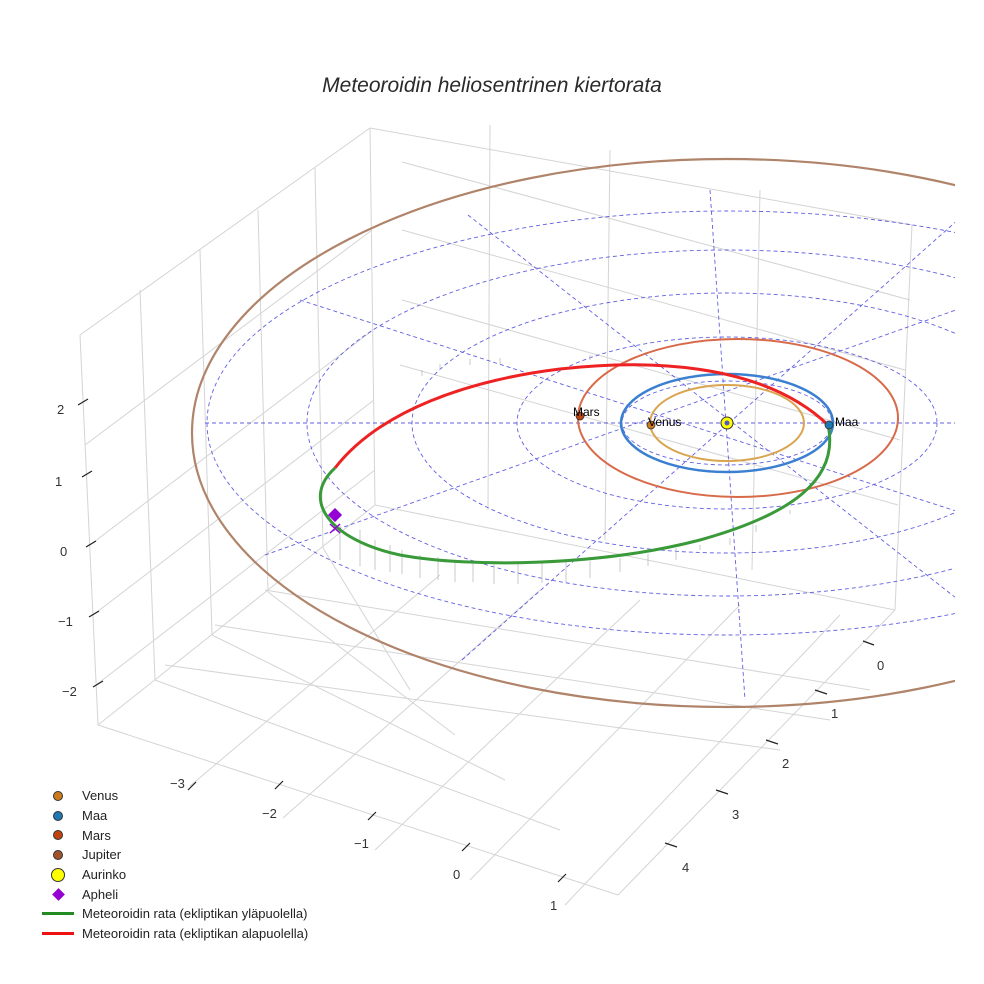 Image resolution: width=984 pixels, height=984 pixels. I want to click on y-tick-label: 3, so click(735, 814).